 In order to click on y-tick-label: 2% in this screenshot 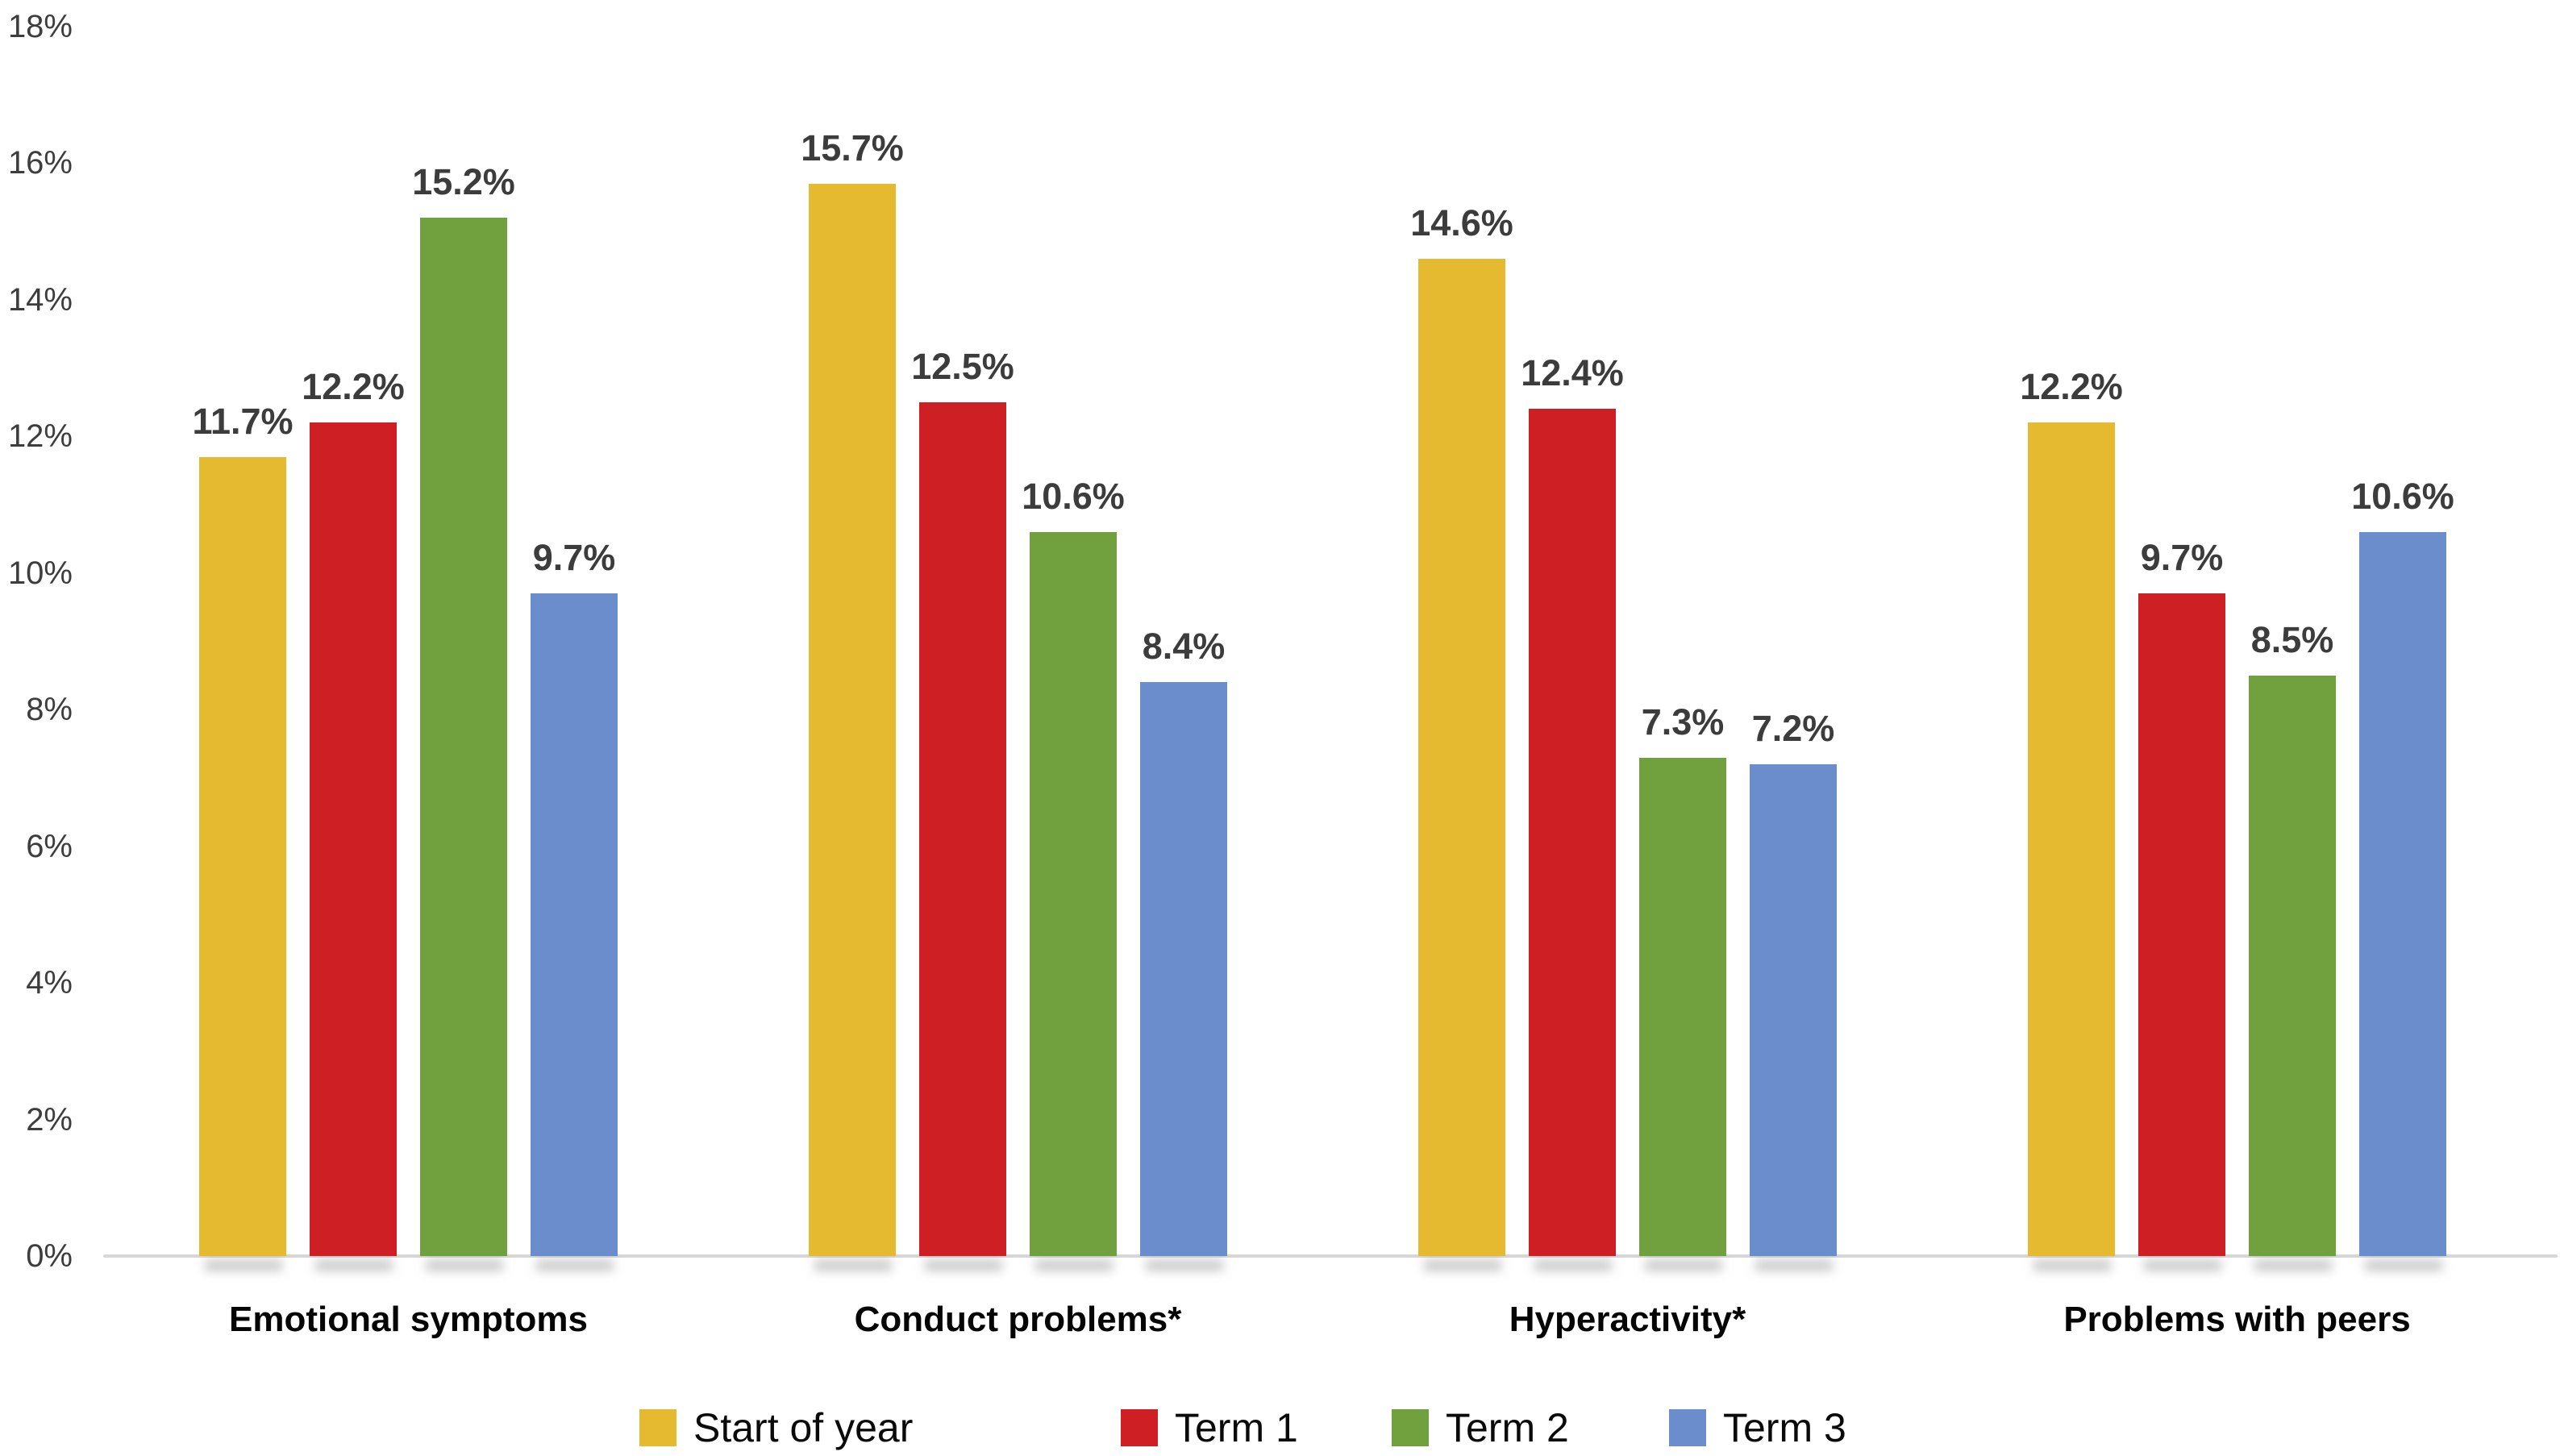, I will do `click(49, 1119)`.